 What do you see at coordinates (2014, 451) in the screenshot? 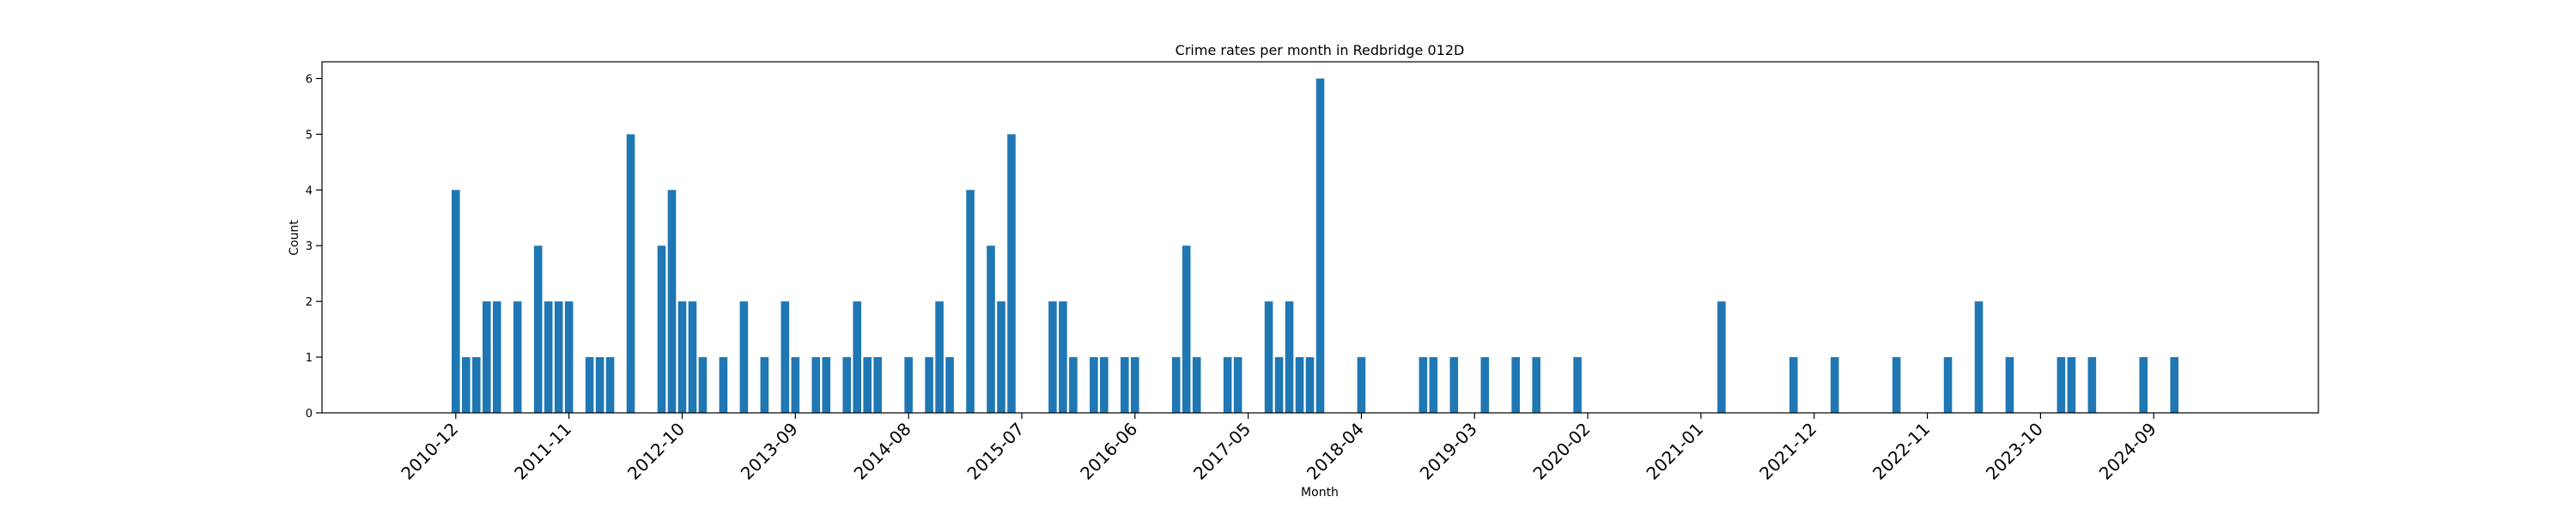
I see `x-tick-label: 2023-10` at bounding box center [2014, 451].